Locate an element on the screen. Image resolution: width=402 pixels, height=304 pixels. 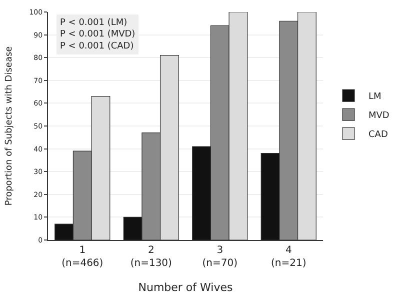
legend-label: CAD is located at coordinates (378, 135).